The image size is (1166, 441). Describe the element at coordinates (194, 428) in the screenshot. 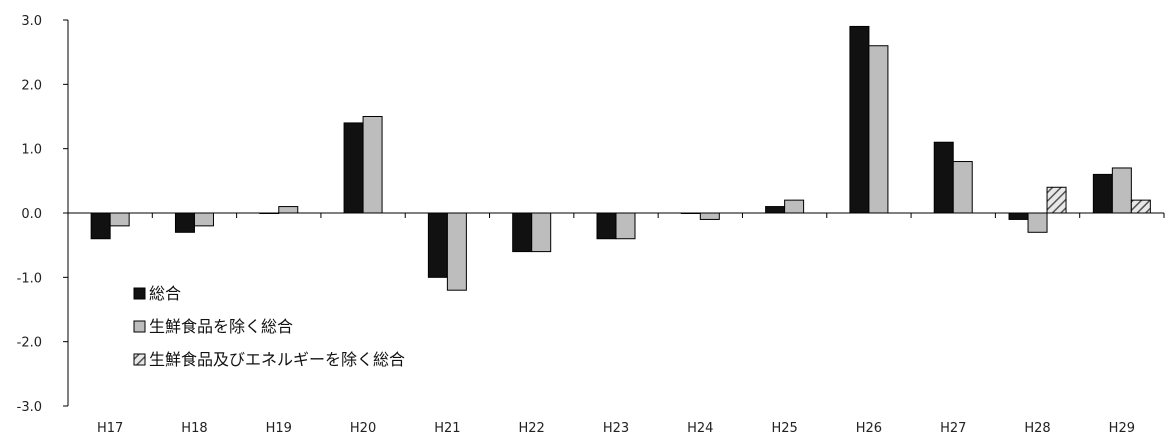

I see `x-tick-label: H18` at that location.